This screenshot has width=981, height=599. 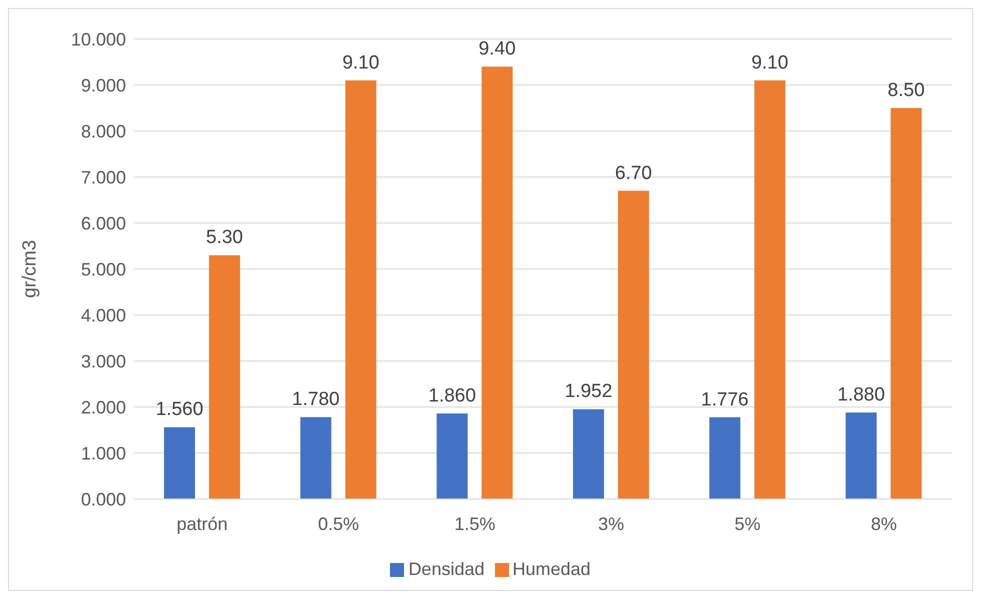 What do you see at coordinates (725, 399) in the screenshot?
I see `data-label: 1.776` at bounding box center [725, 399].